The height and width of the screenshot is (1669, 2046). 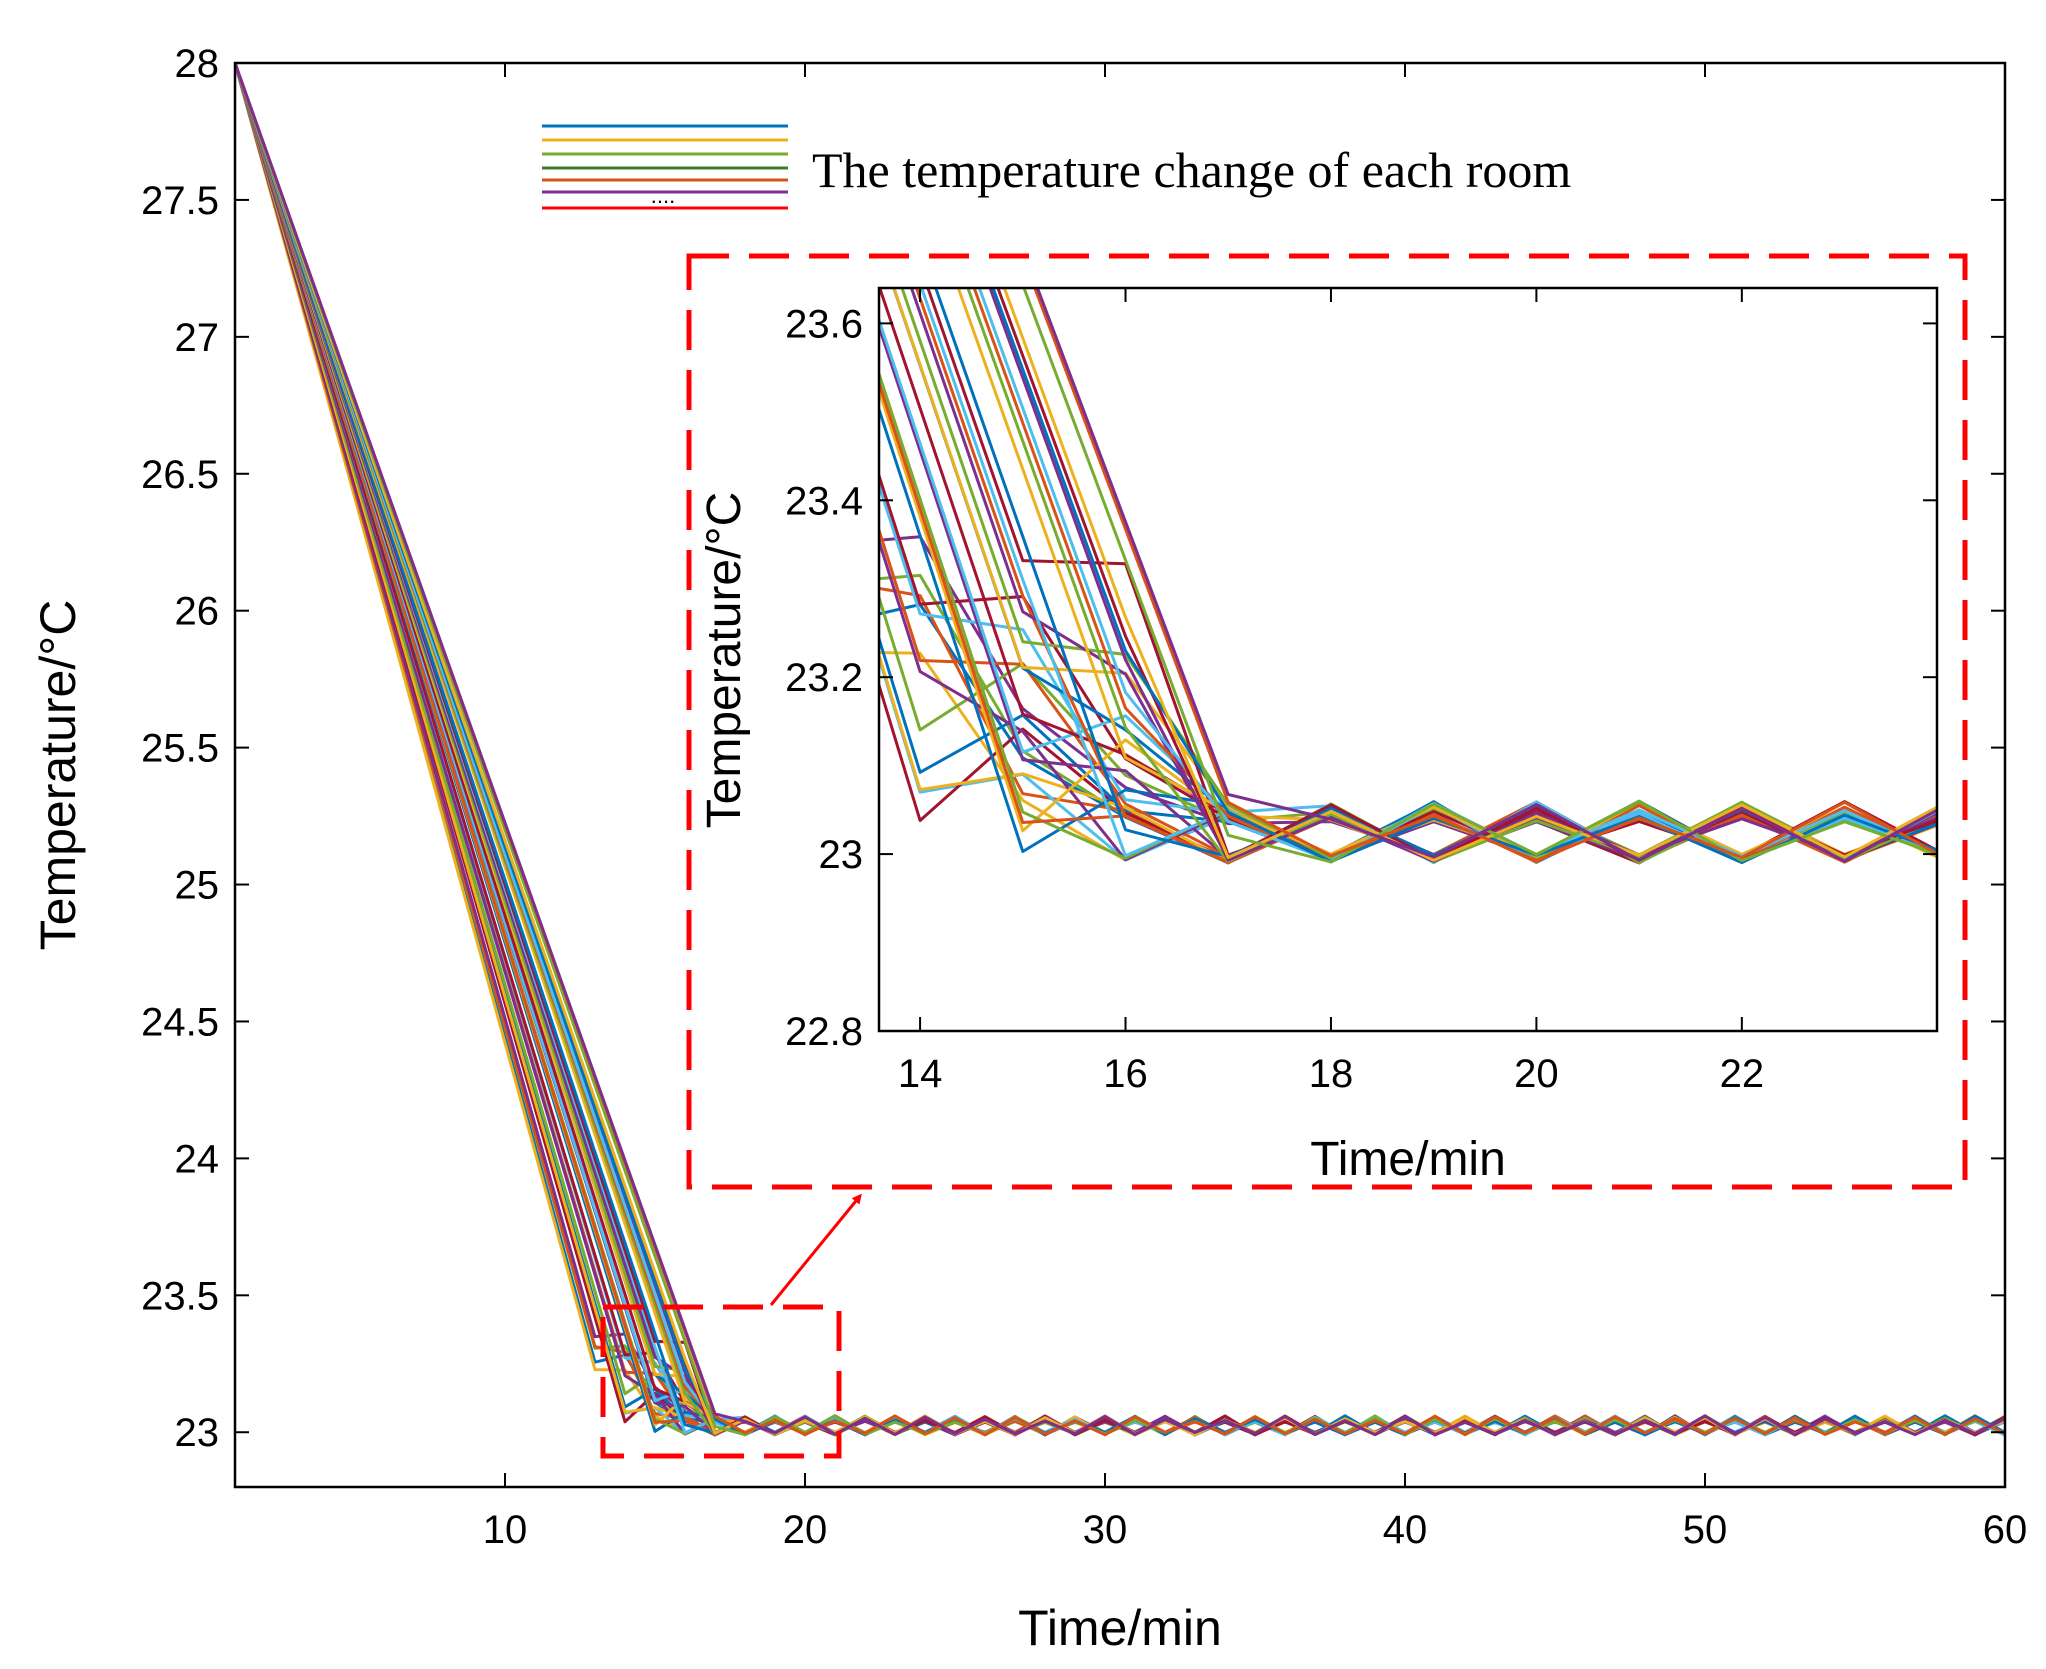 I want to click on inset-y-tick-label: 23, so click(x=841, y=855).